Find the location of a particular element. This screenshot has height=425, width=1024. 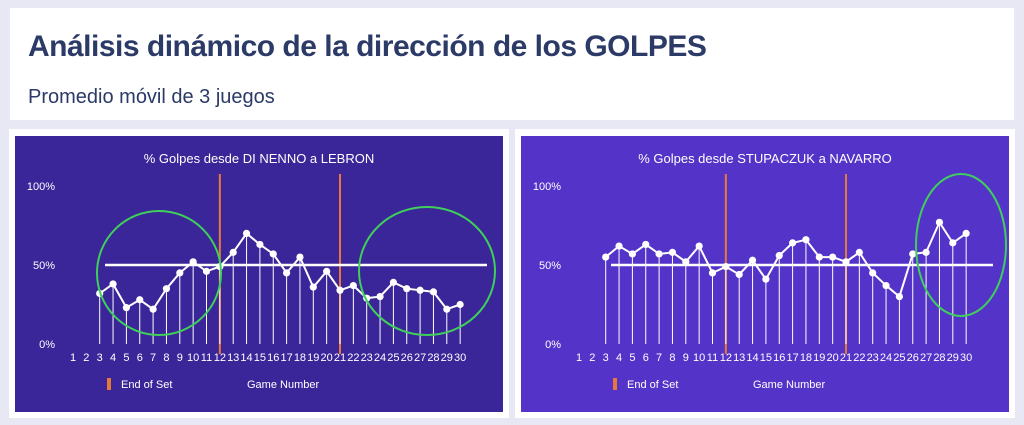

x-tick-label: 1 is located at coordinates (73, 358).